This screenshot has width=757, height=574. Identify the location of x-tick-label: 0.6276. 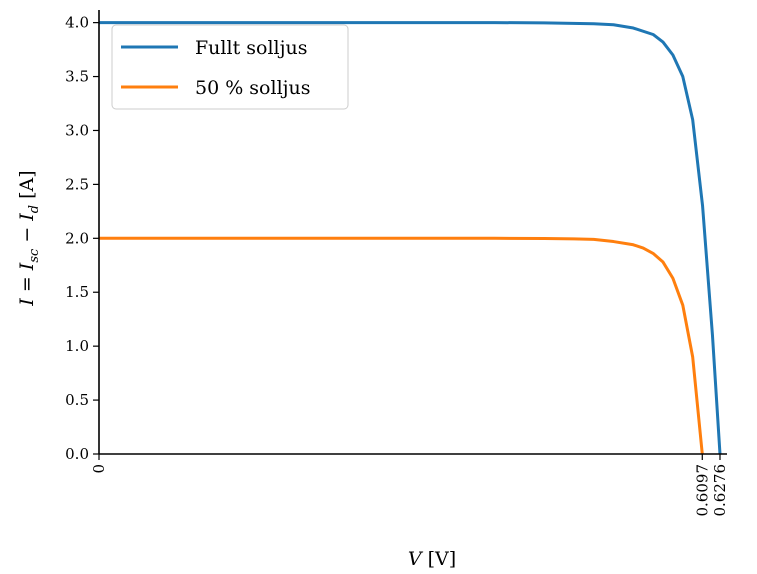
(720, 490).